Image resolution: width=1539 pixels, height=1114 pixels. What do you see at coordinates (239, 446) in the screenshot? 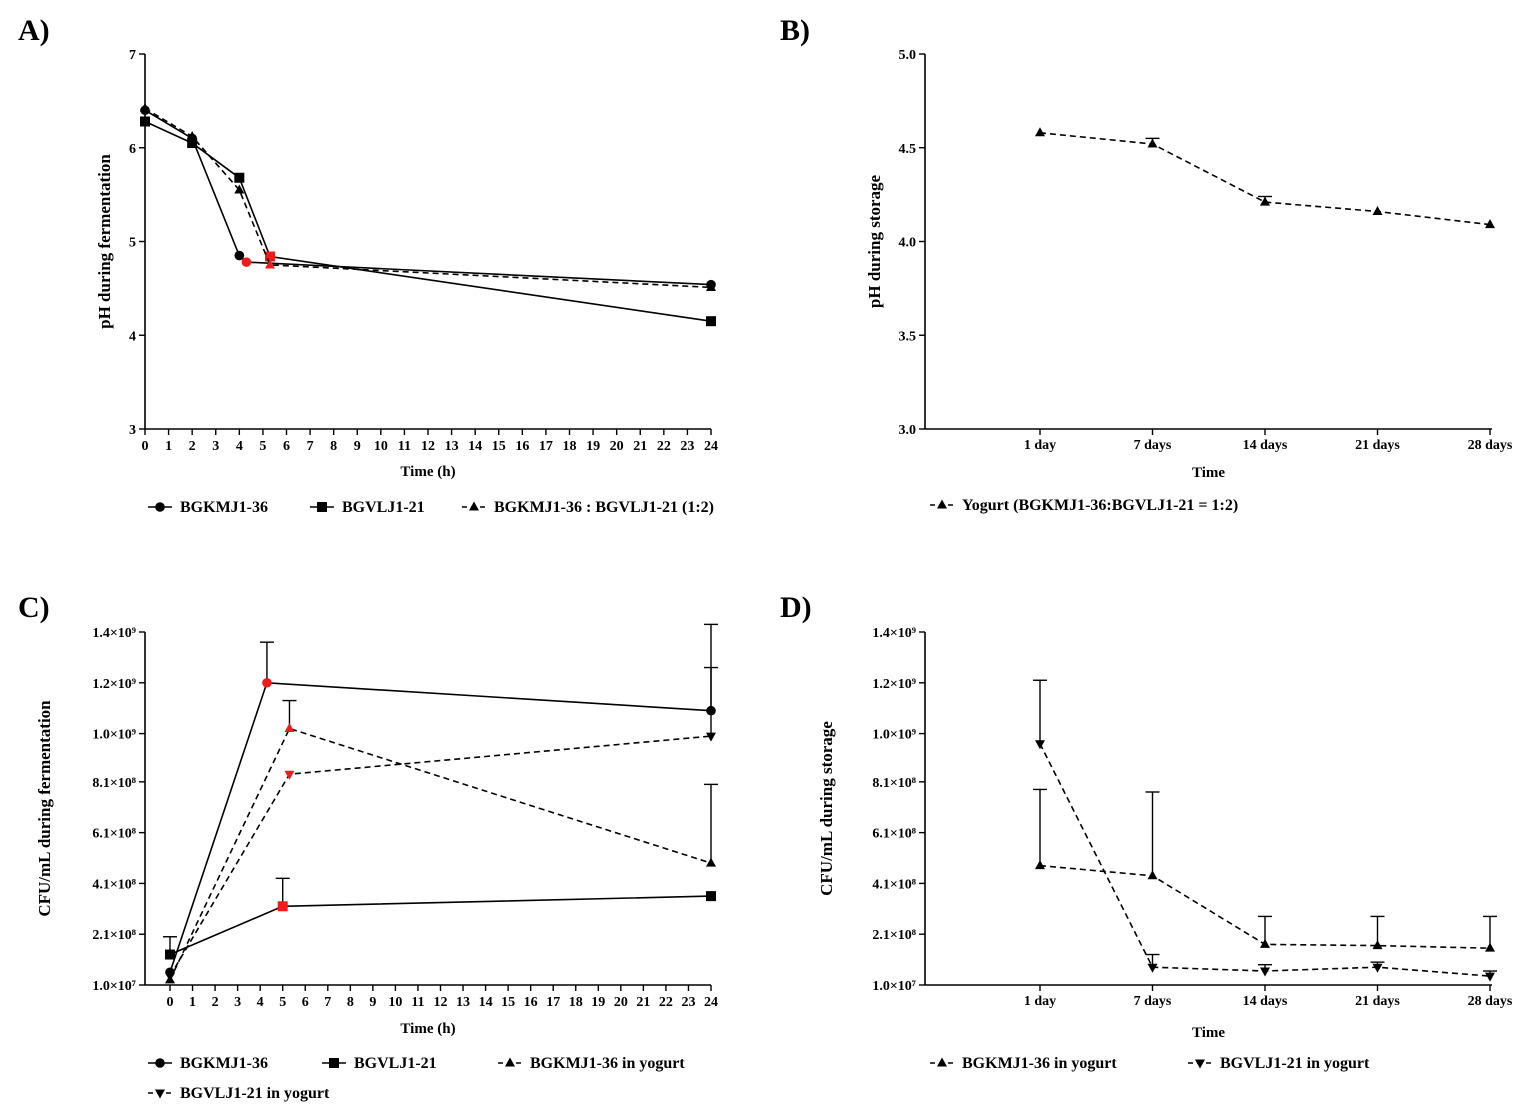
I see `x-tick-label: 4` at bounding box center [239, 446].